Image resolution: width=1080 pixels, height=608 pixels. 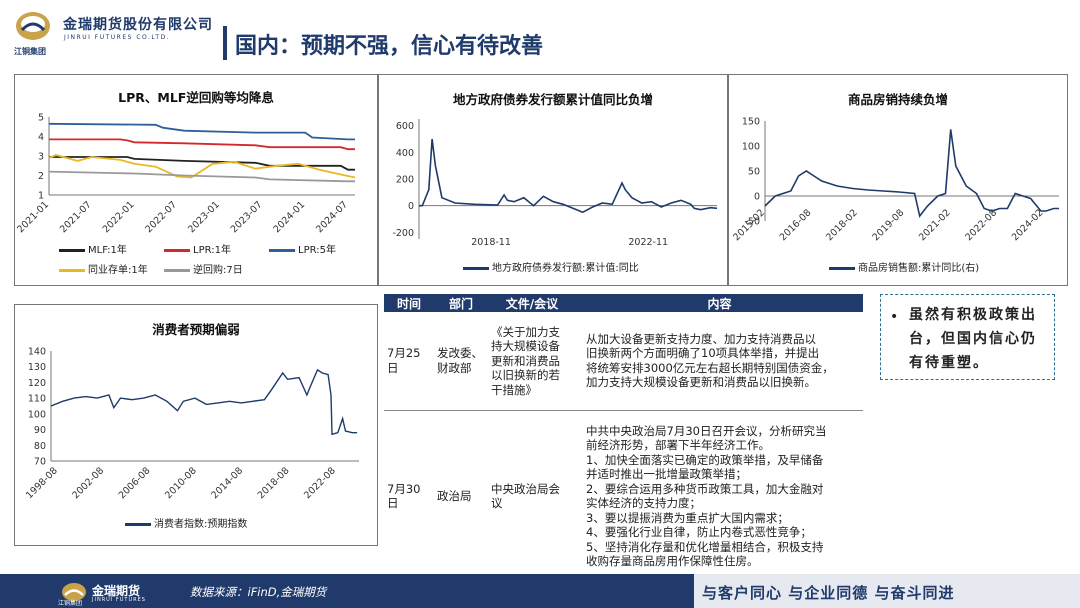 I want to click on x-tick-label: 2015-02, so click(x=749, y=225).